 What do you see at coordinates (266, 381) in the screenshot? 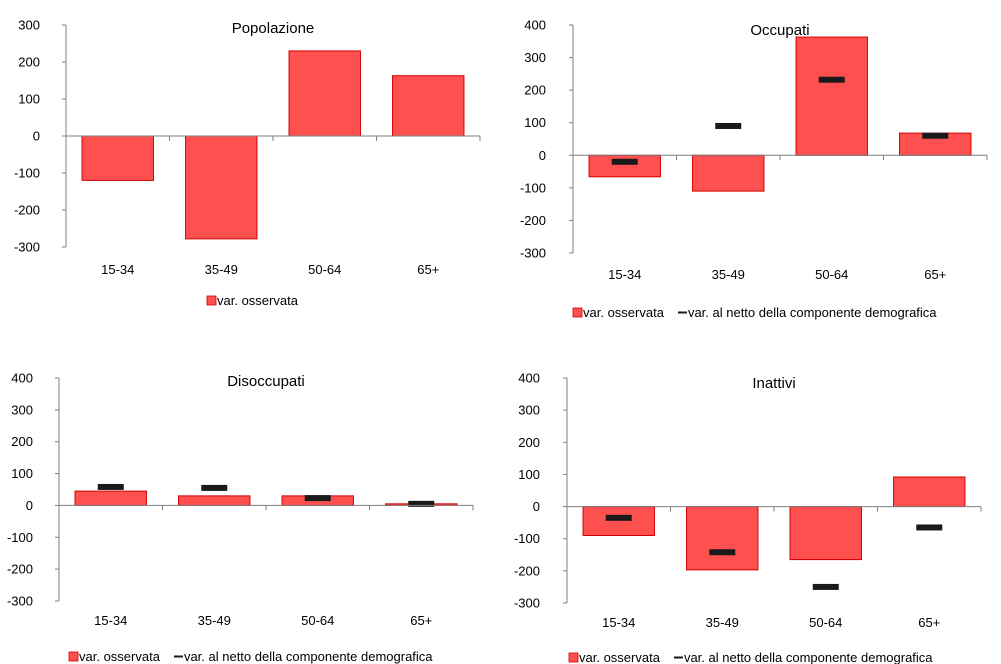
I see `chart-title: Disoccupati` at bounding box center [266, 381].